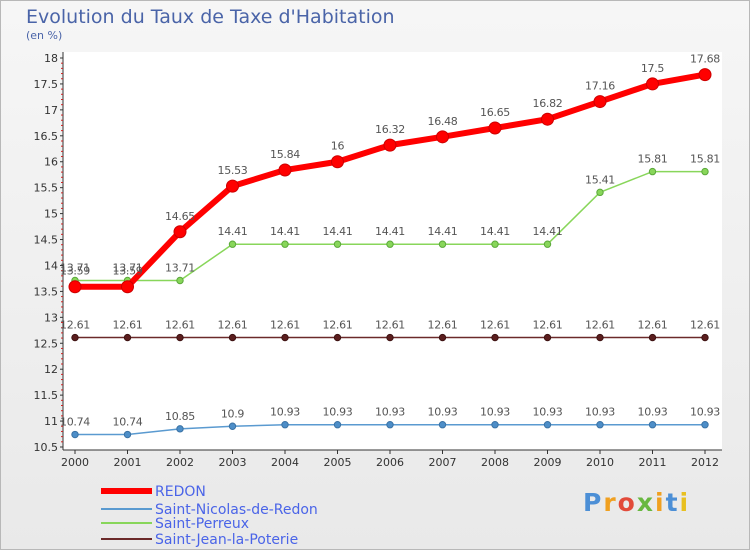 The height and width of the screenshot is (550, 750). I want to click on data-label: 14.65, so click(180, 216).